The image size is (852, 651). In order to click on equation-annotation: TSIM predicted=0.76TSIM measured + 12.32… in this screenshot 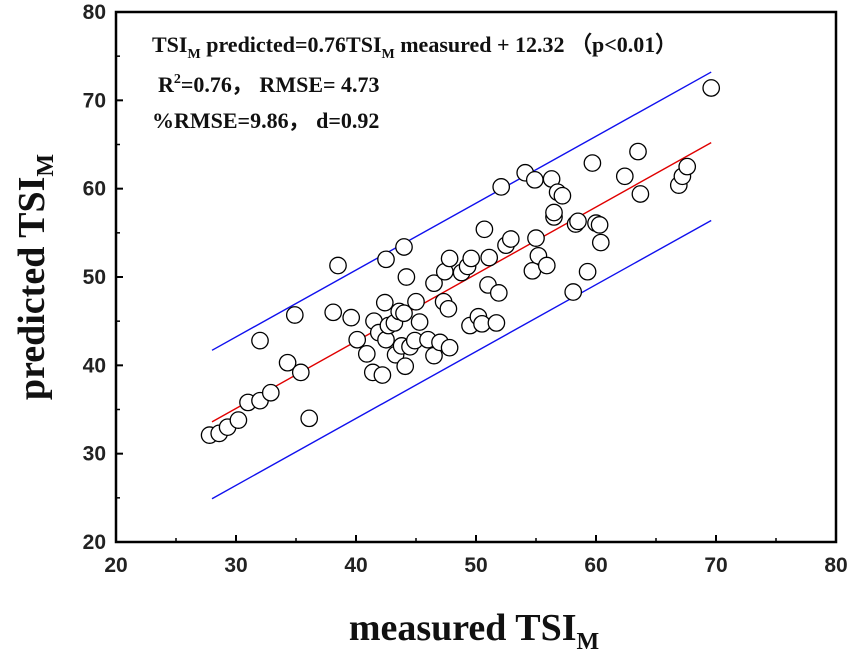, I will do `click(414, 47)`.